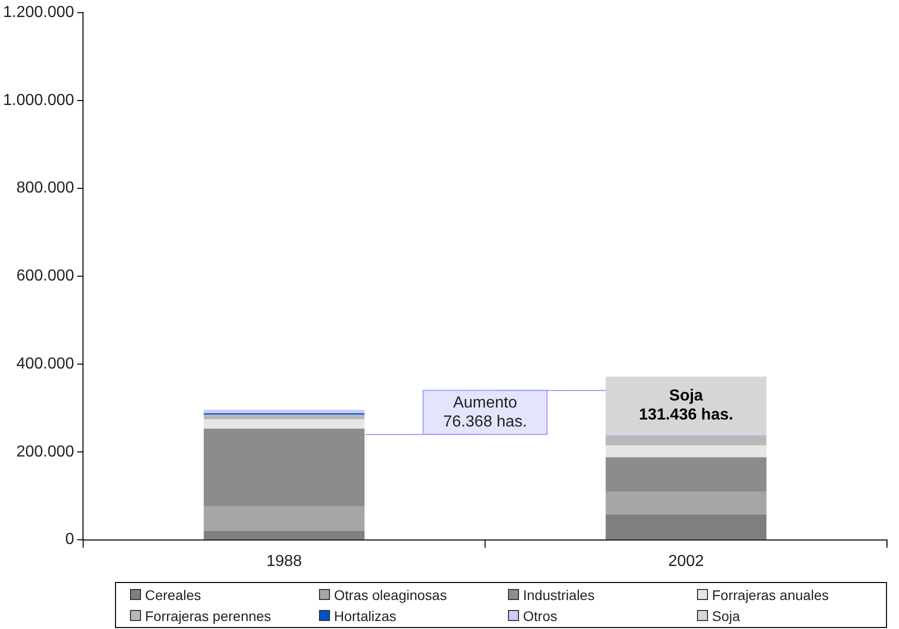  What do you see at coordinates (38, 13) in the screenshot?
I see `y-tick-label: 1.200.000` at bounding box center [38, 13].